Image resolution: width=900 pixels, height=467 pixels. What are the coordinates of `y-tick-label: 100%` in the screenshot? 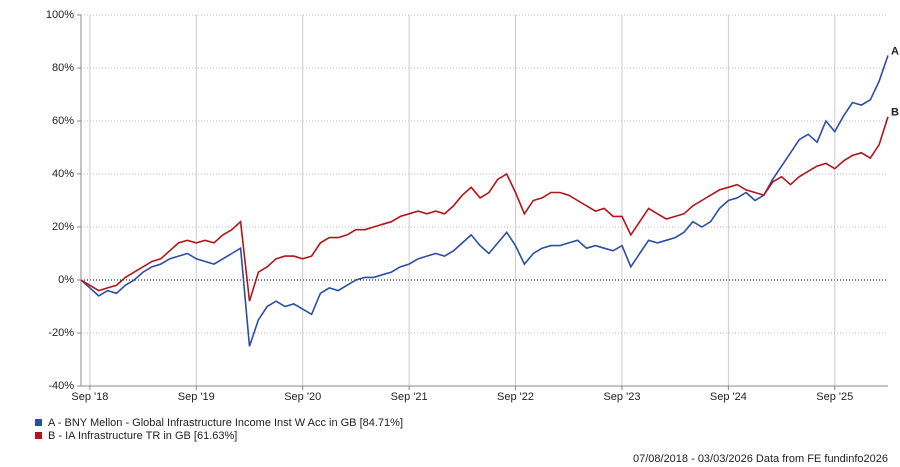 It's located at (60, 15).